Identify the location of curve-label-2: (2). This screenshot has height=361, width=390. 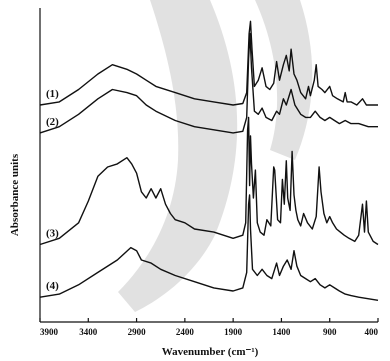
(52, 122).